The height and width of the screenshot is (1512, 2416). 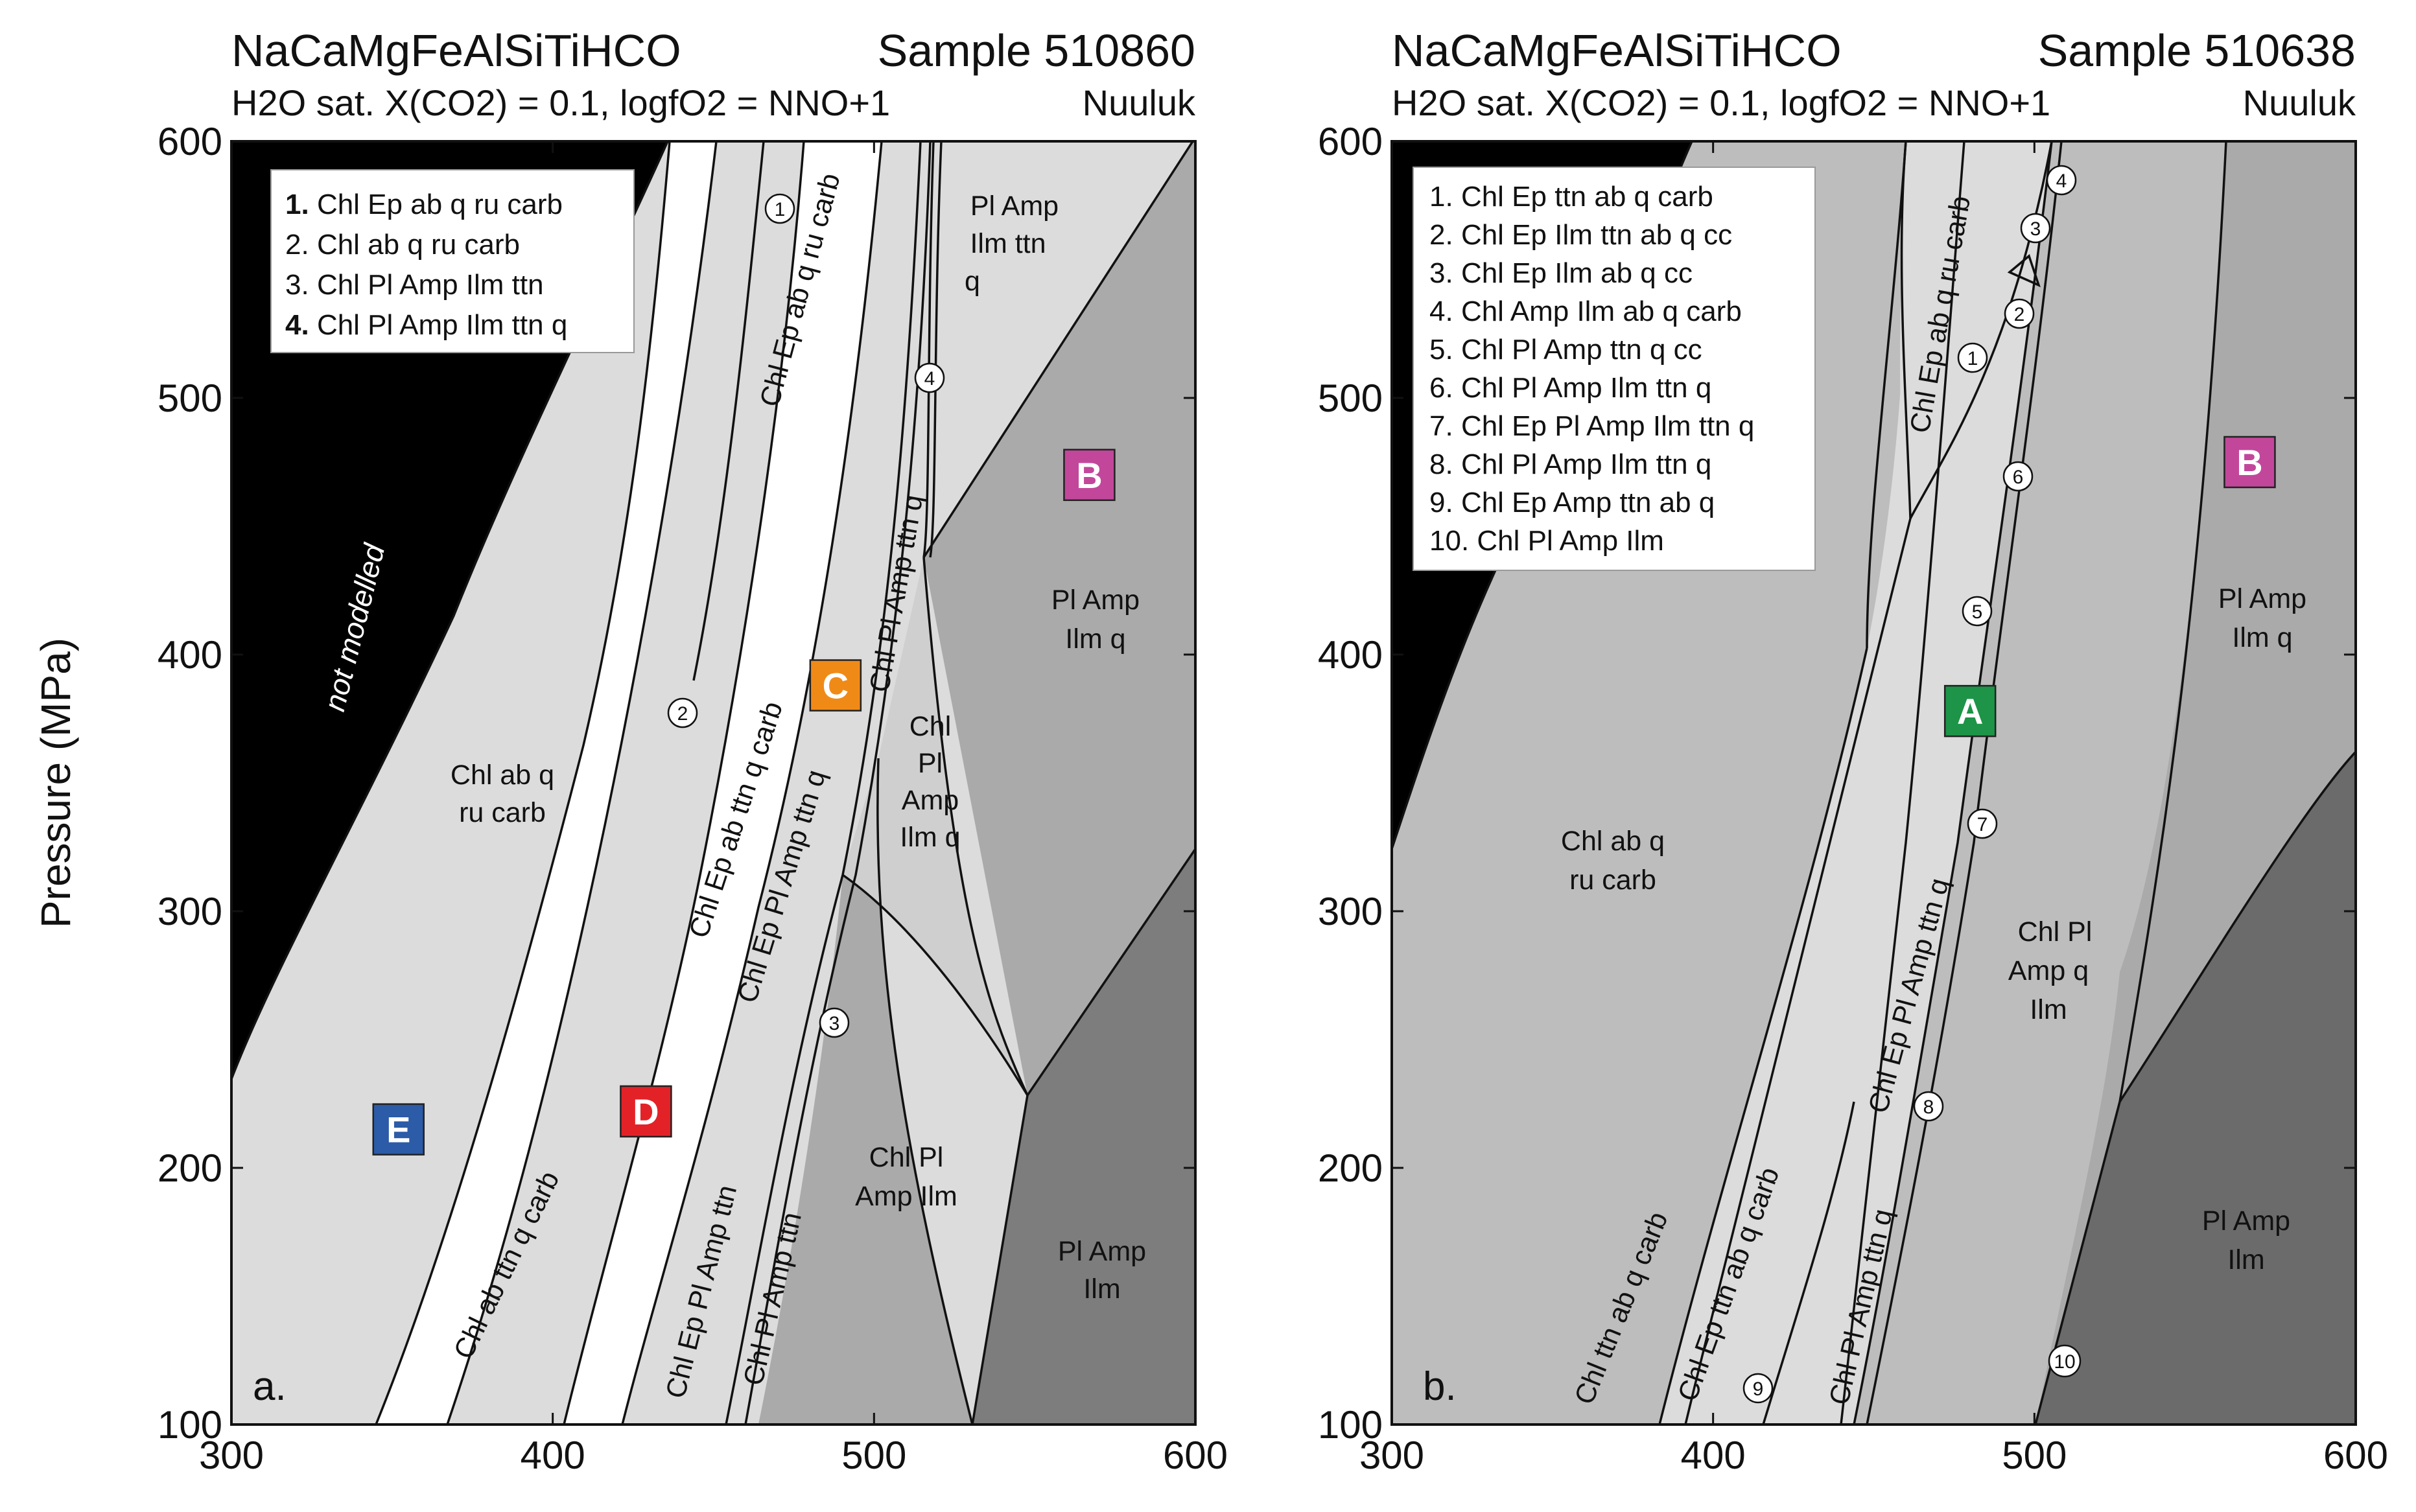 I want to click on invariant-marker-1: 1, so click(x=779, y=208).